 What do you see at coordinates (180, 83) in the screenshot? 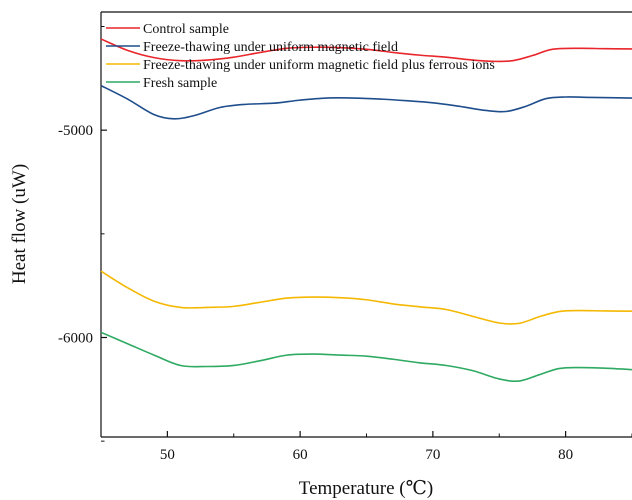
I see `legend-label-4: Fresh sample` at bounding box center [180, 83].